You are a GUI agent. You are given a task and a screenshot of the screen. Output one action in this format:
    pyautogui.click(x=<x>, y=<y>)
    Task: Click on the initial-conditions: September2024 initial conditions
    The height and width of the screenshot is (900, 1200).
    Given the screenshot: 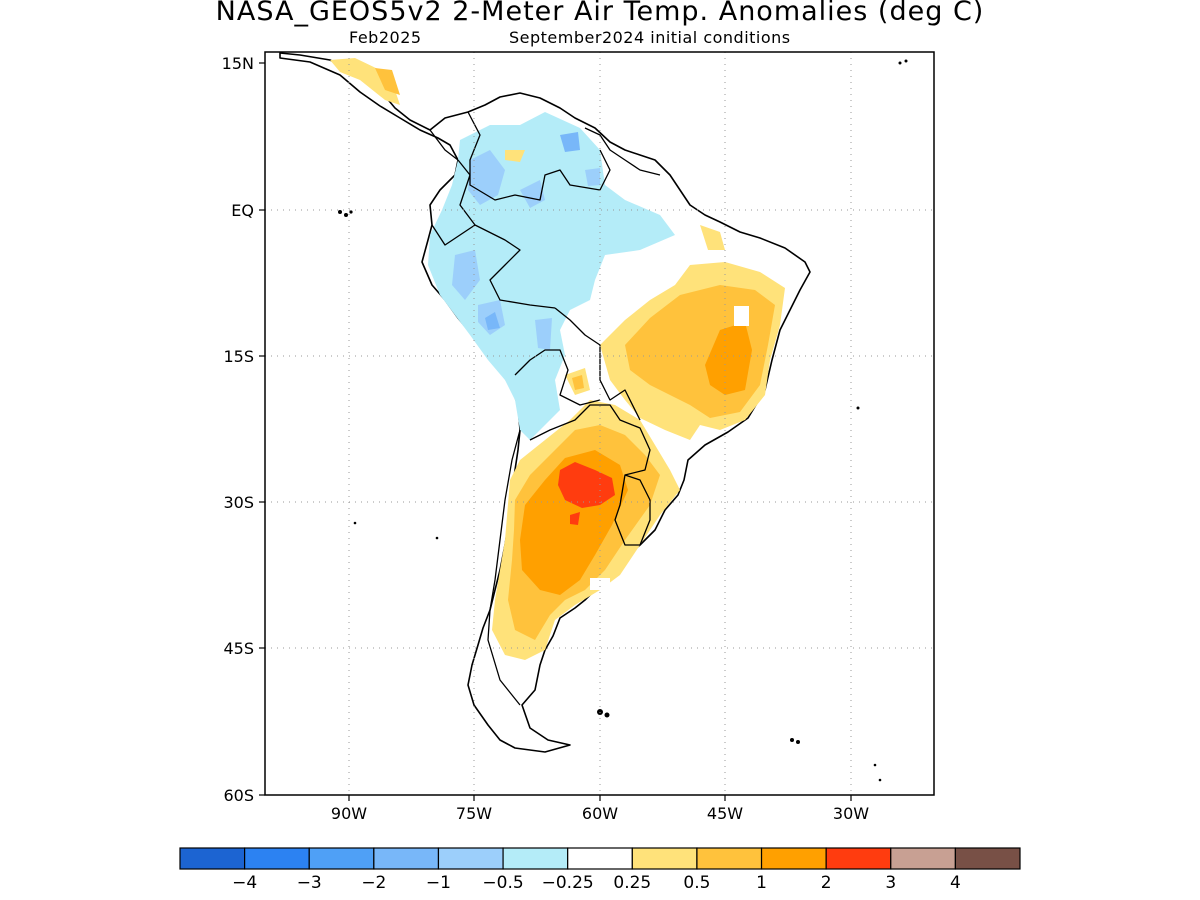 What is the action you would take?
    pyautogui.click(x=650, y=37)
    